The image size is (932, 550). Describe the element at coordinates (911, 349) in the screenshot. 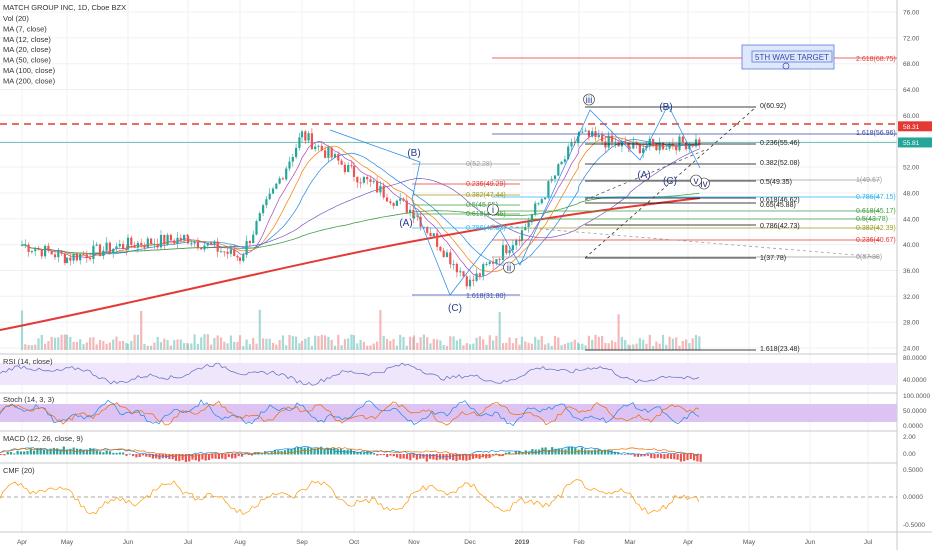

I see `price-tick-label: 24.00` at that location.